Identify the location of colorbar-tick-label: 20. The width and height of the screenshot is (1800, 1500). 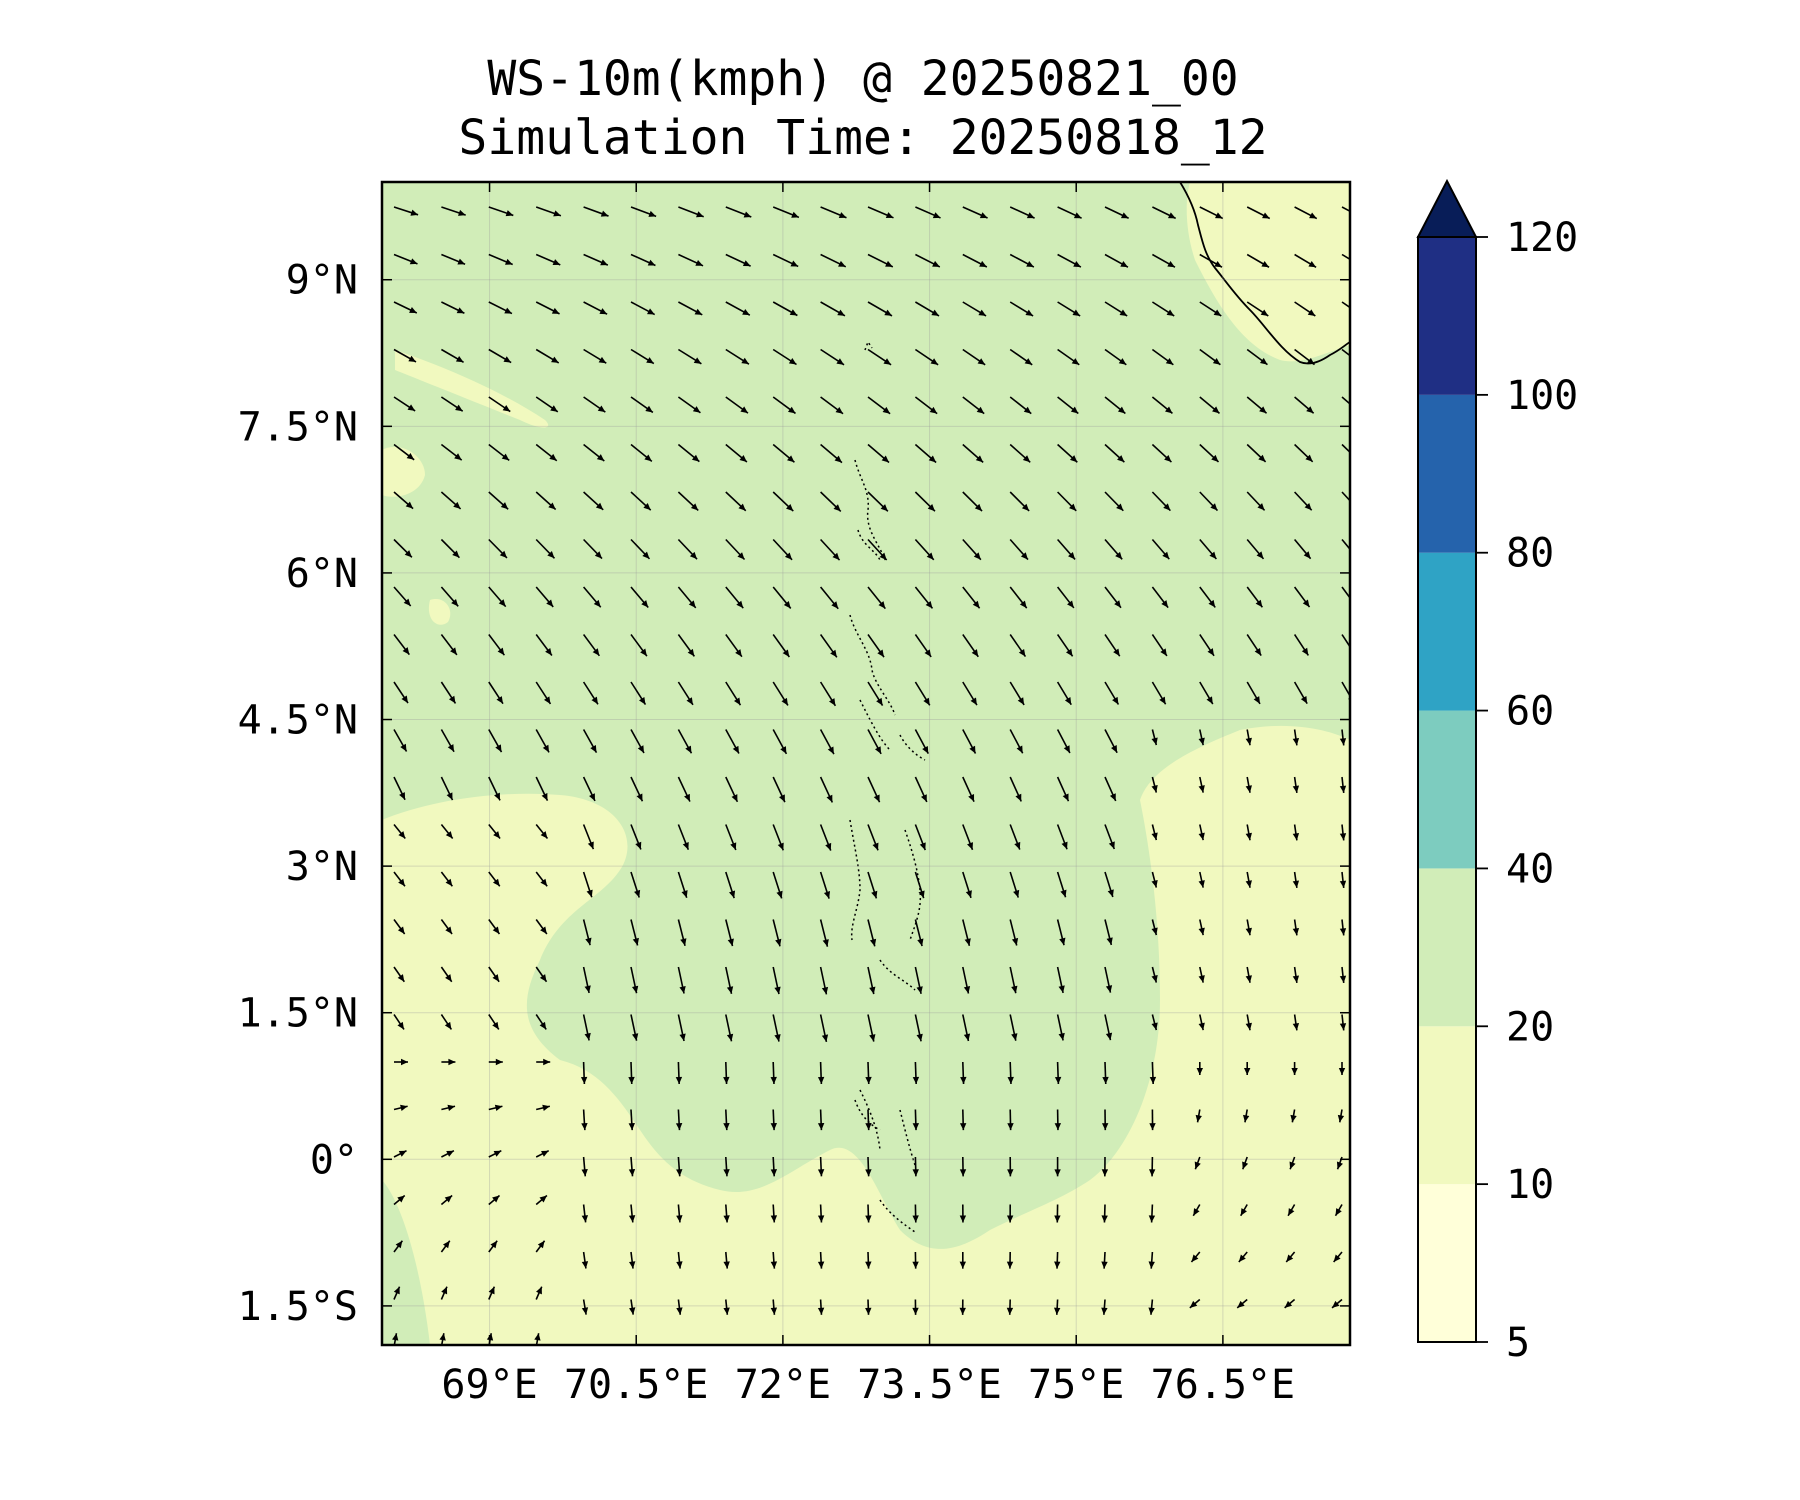
(1530, 1027).